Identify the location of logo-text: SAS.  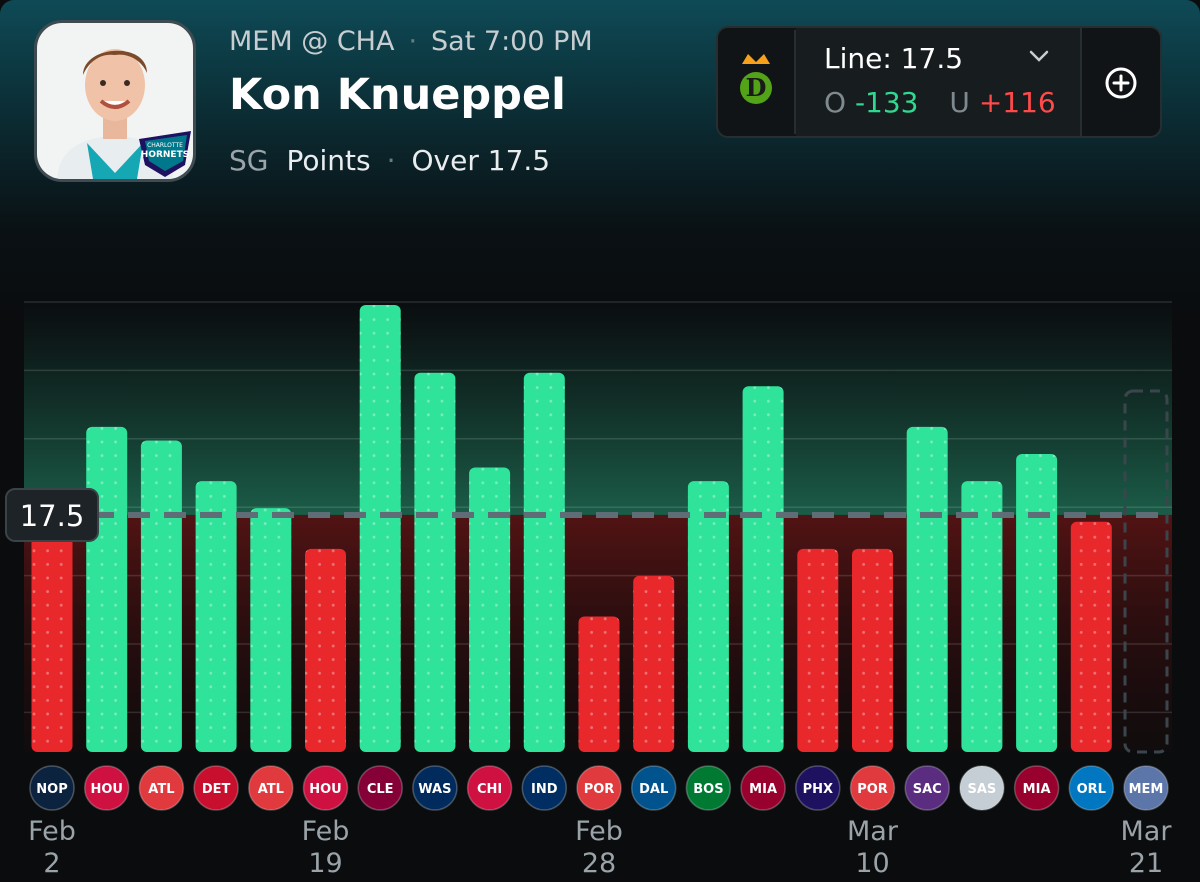
(982, 789).